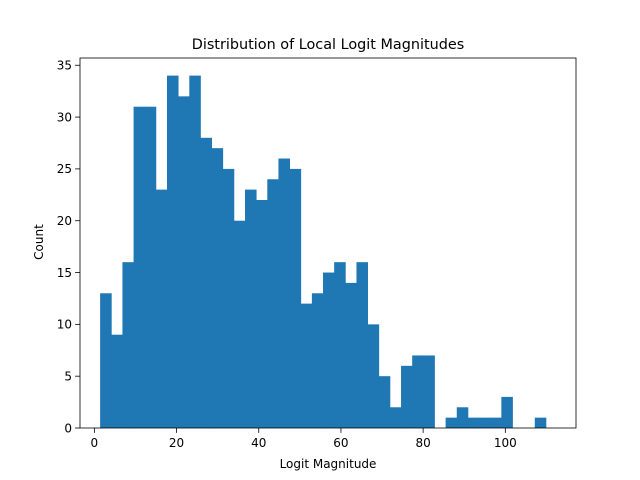 This screenshot has height=480, width=640. What do you see at coordinates (64, 273) in the screenshot?
I see `y-tick-label: 15` at bounding box center [64, 273].